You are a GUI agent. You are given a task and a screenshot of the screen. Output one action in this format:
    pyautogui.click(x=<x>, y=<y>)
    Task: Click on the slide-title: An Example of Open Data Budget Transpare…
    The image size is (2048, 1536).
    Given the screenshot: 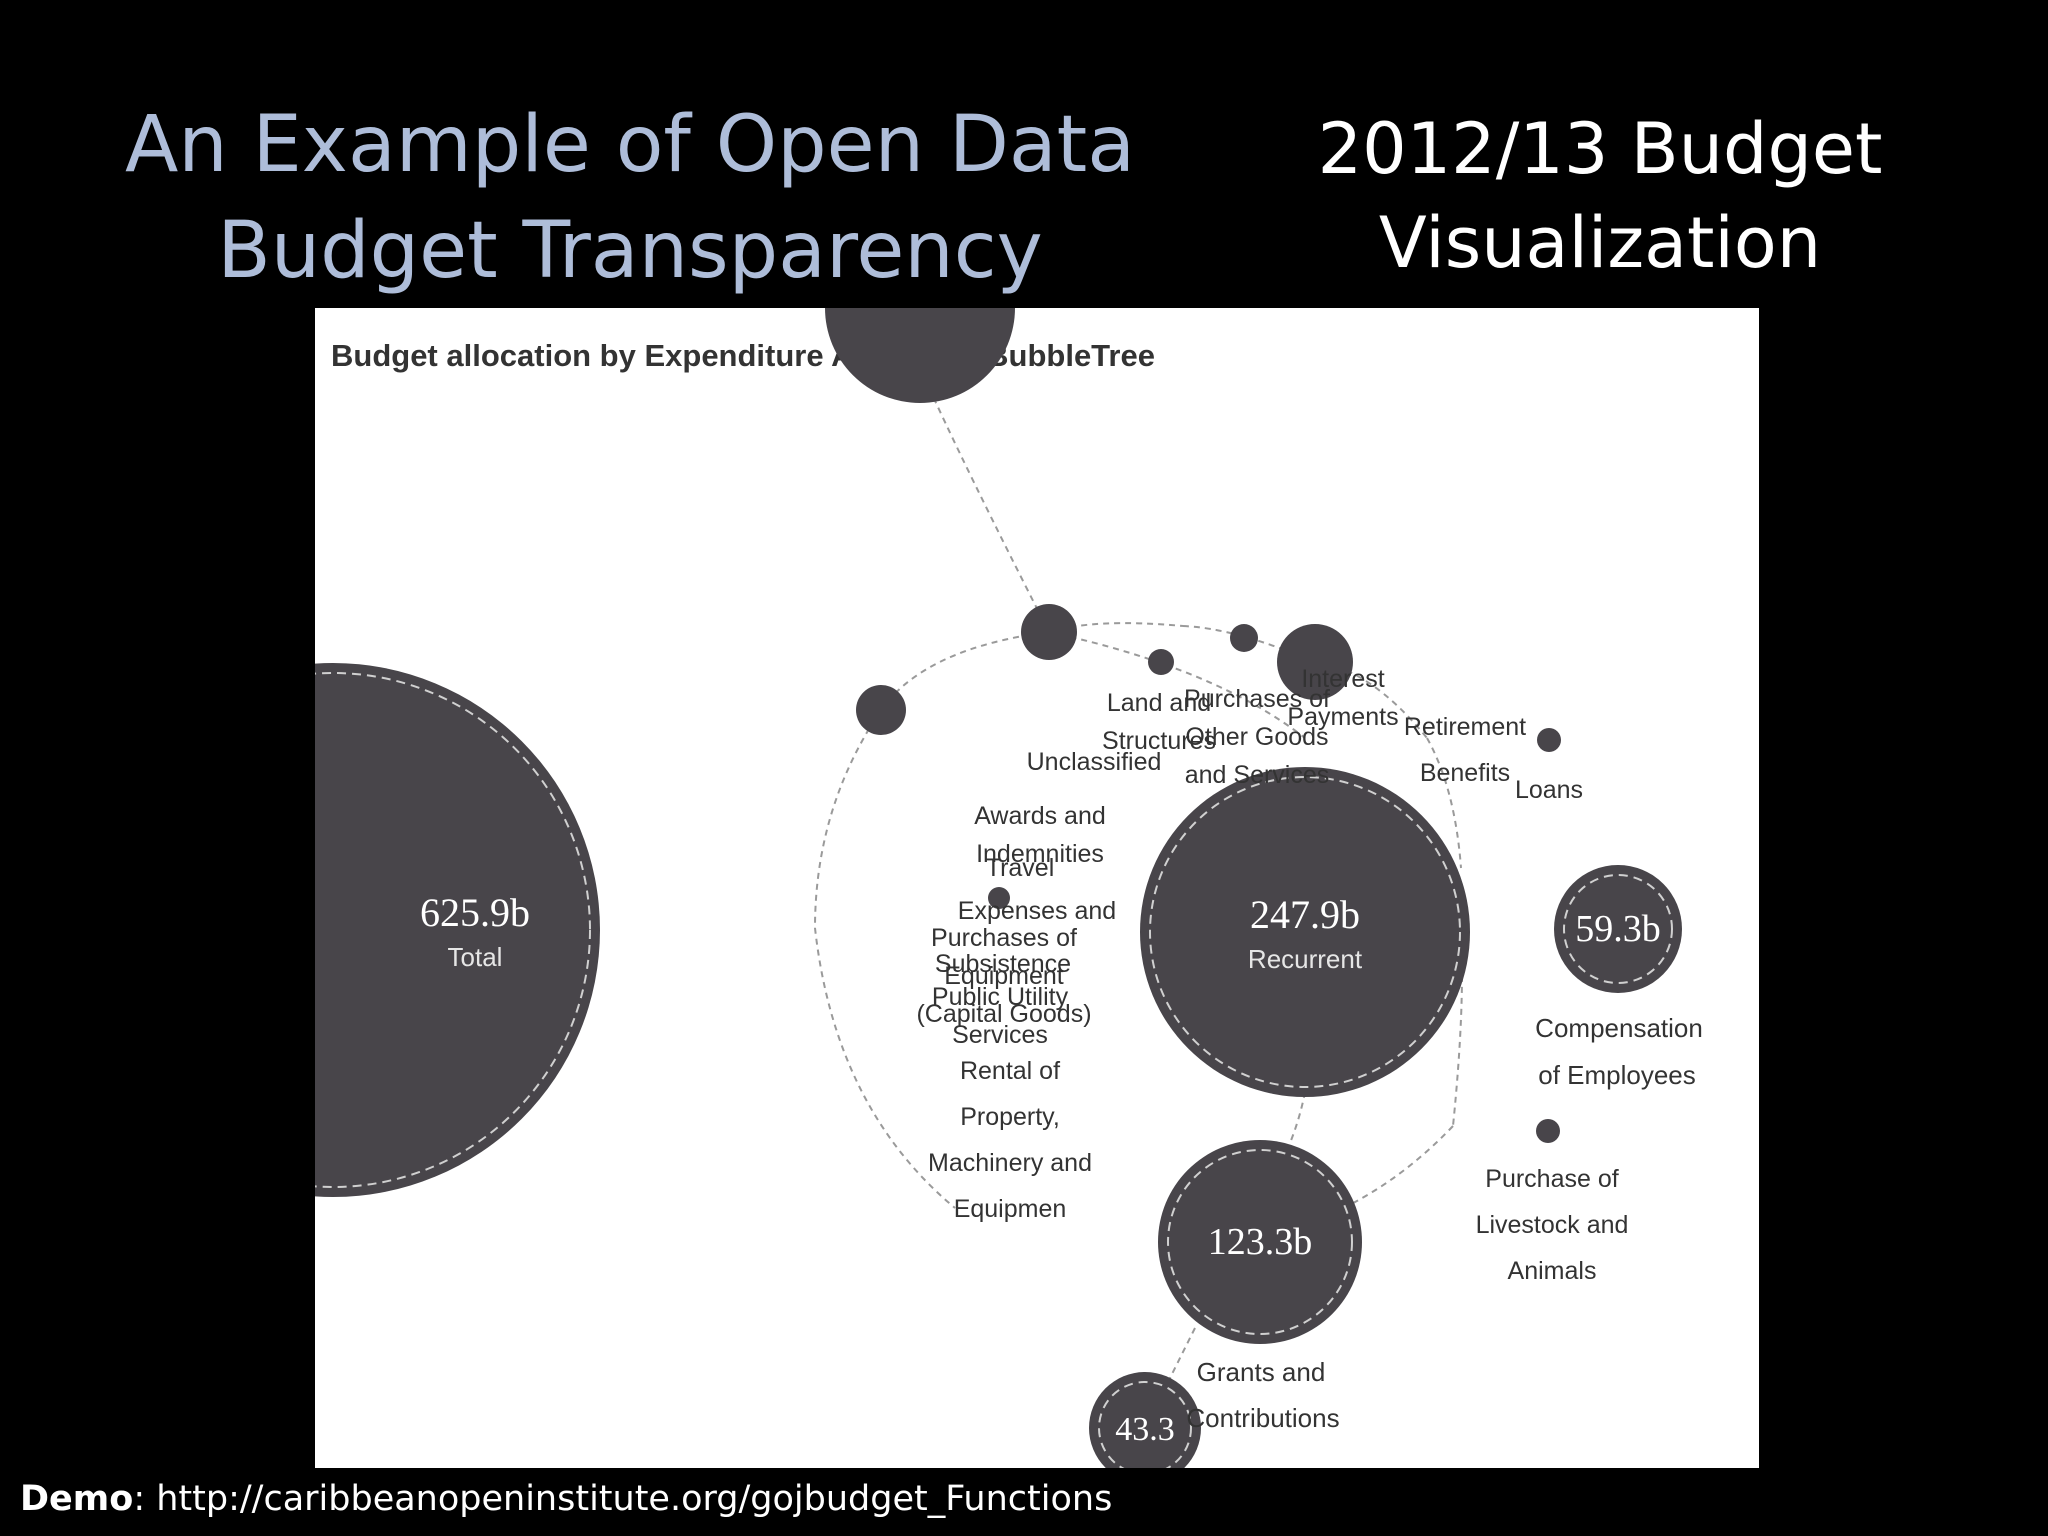 What is the action you would take?
    pyautogui.click(x=630, y=198)
    